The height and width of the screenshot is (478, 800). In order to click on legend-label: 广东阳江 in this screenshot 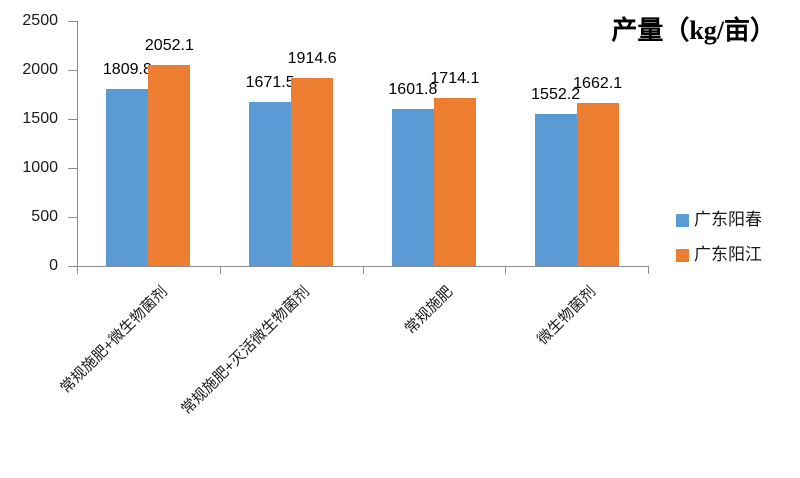, I will do `click(728, 254)`.